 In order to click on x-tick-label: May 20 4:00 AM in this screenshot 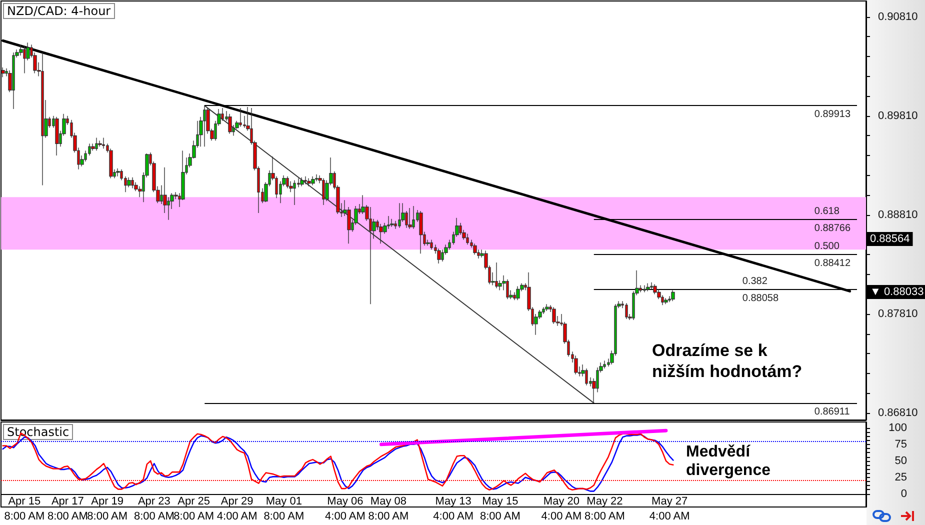, I will do `click(561, 509)`.